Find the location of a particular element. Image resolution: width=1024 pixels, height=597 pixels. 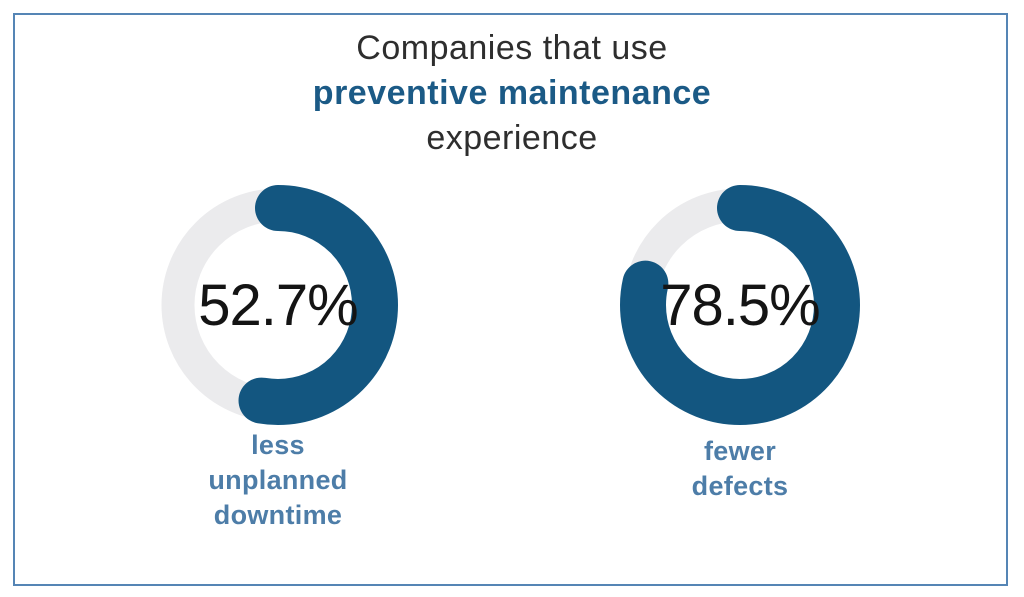

title-line-2-highlight: preventive maintenance is located at coordinates (512, 93).